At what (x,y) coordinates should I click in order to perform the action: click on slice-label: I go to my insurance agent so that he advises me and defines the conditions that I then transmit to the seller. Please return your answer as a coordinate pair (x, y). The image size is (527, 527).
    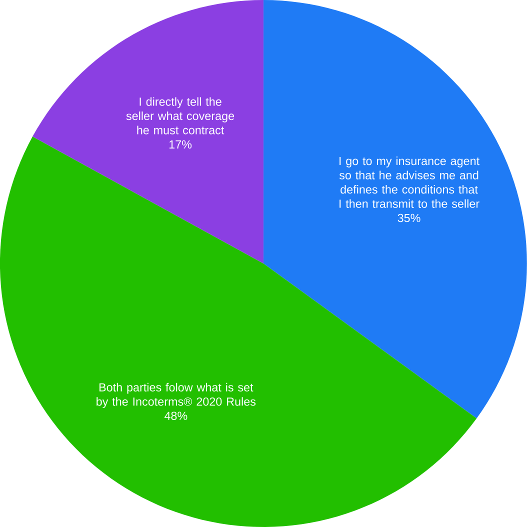
    Looking at the image, I should click on (409, 182).